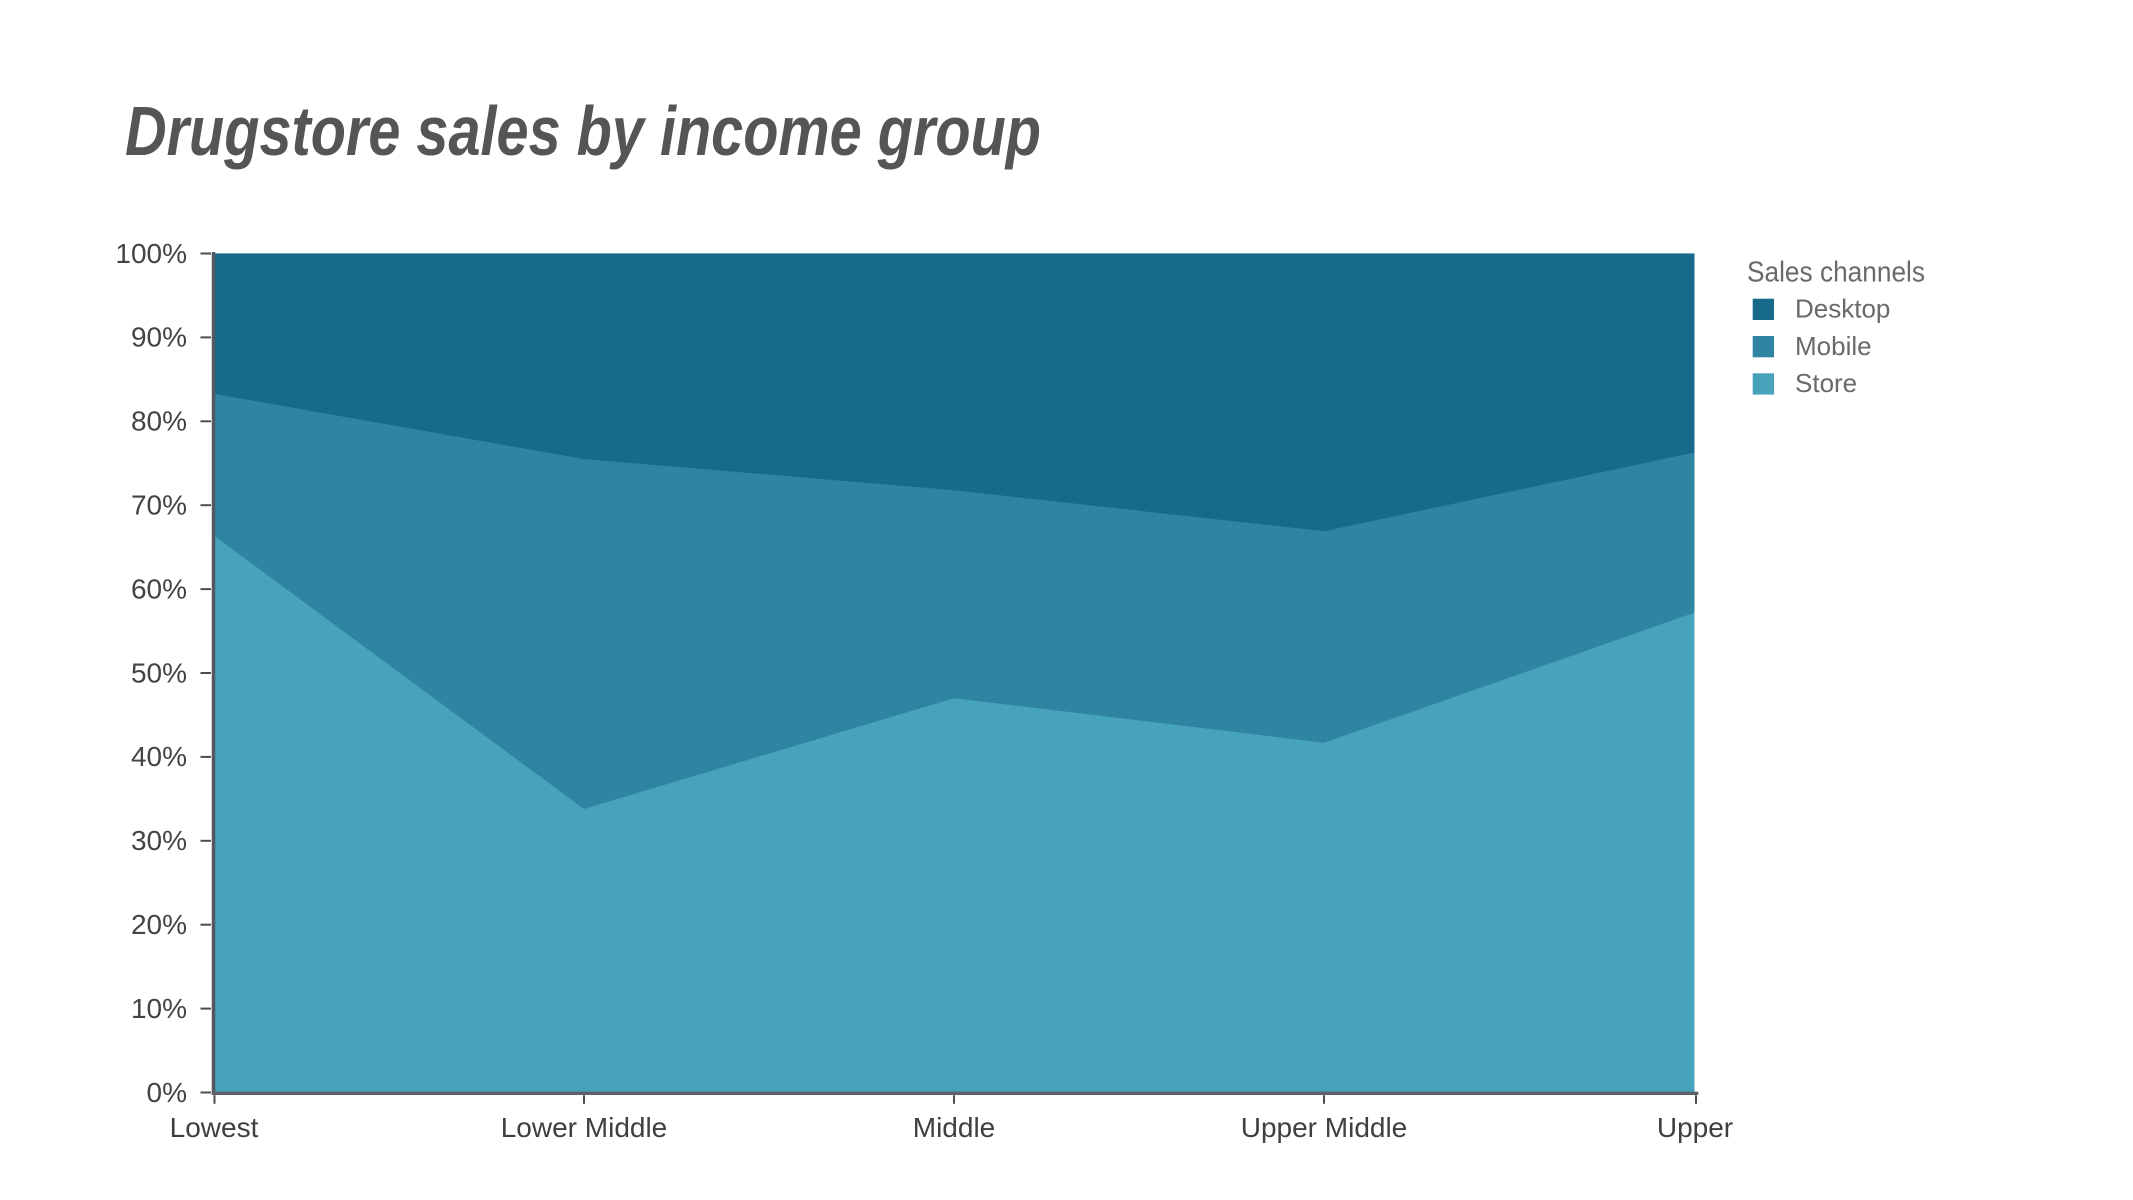 The width and height of the screenshot is (2133, 1200). I want to click on svg-text: 50%, so click(159, 672).